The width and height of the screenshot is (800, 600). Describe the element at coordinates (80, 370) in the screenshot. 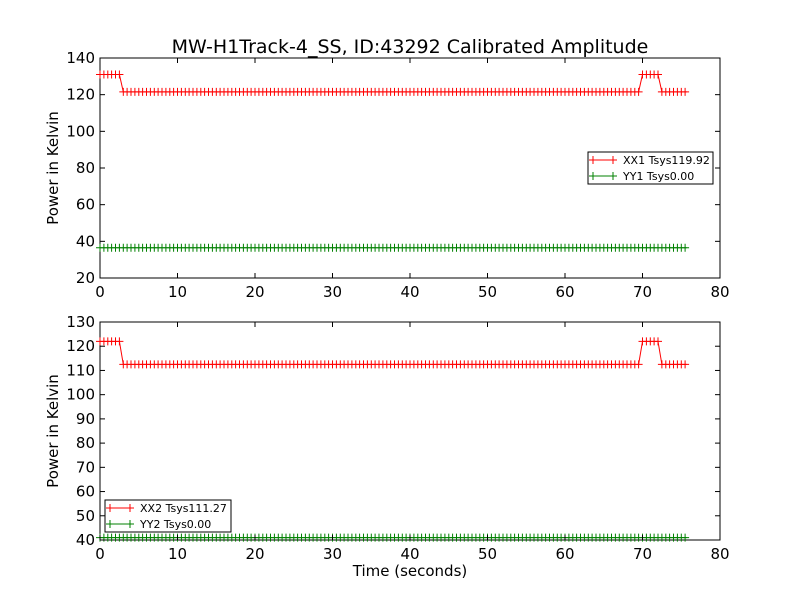

I see `bottom-y-tick-label: 110` at that location.